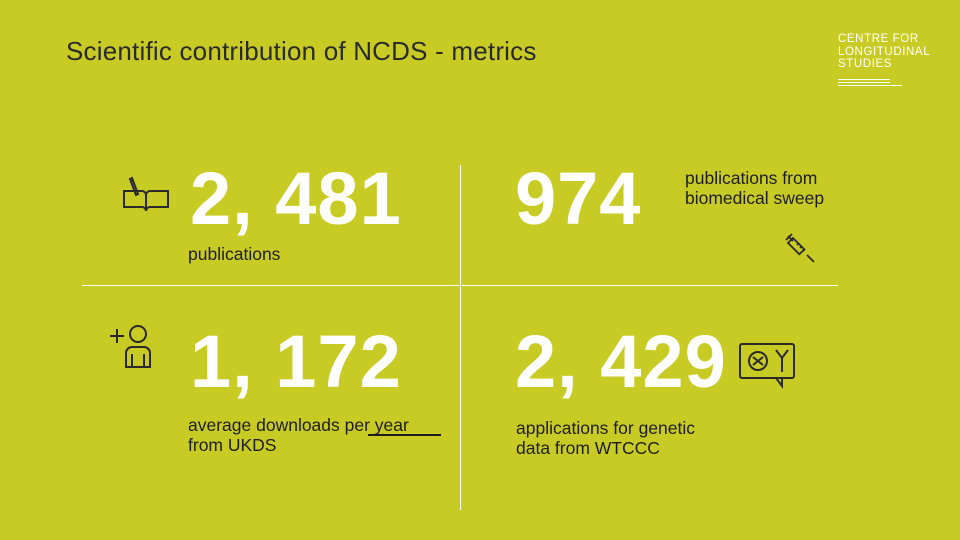  I want to click on publications-label: publications, so click(234, 254).